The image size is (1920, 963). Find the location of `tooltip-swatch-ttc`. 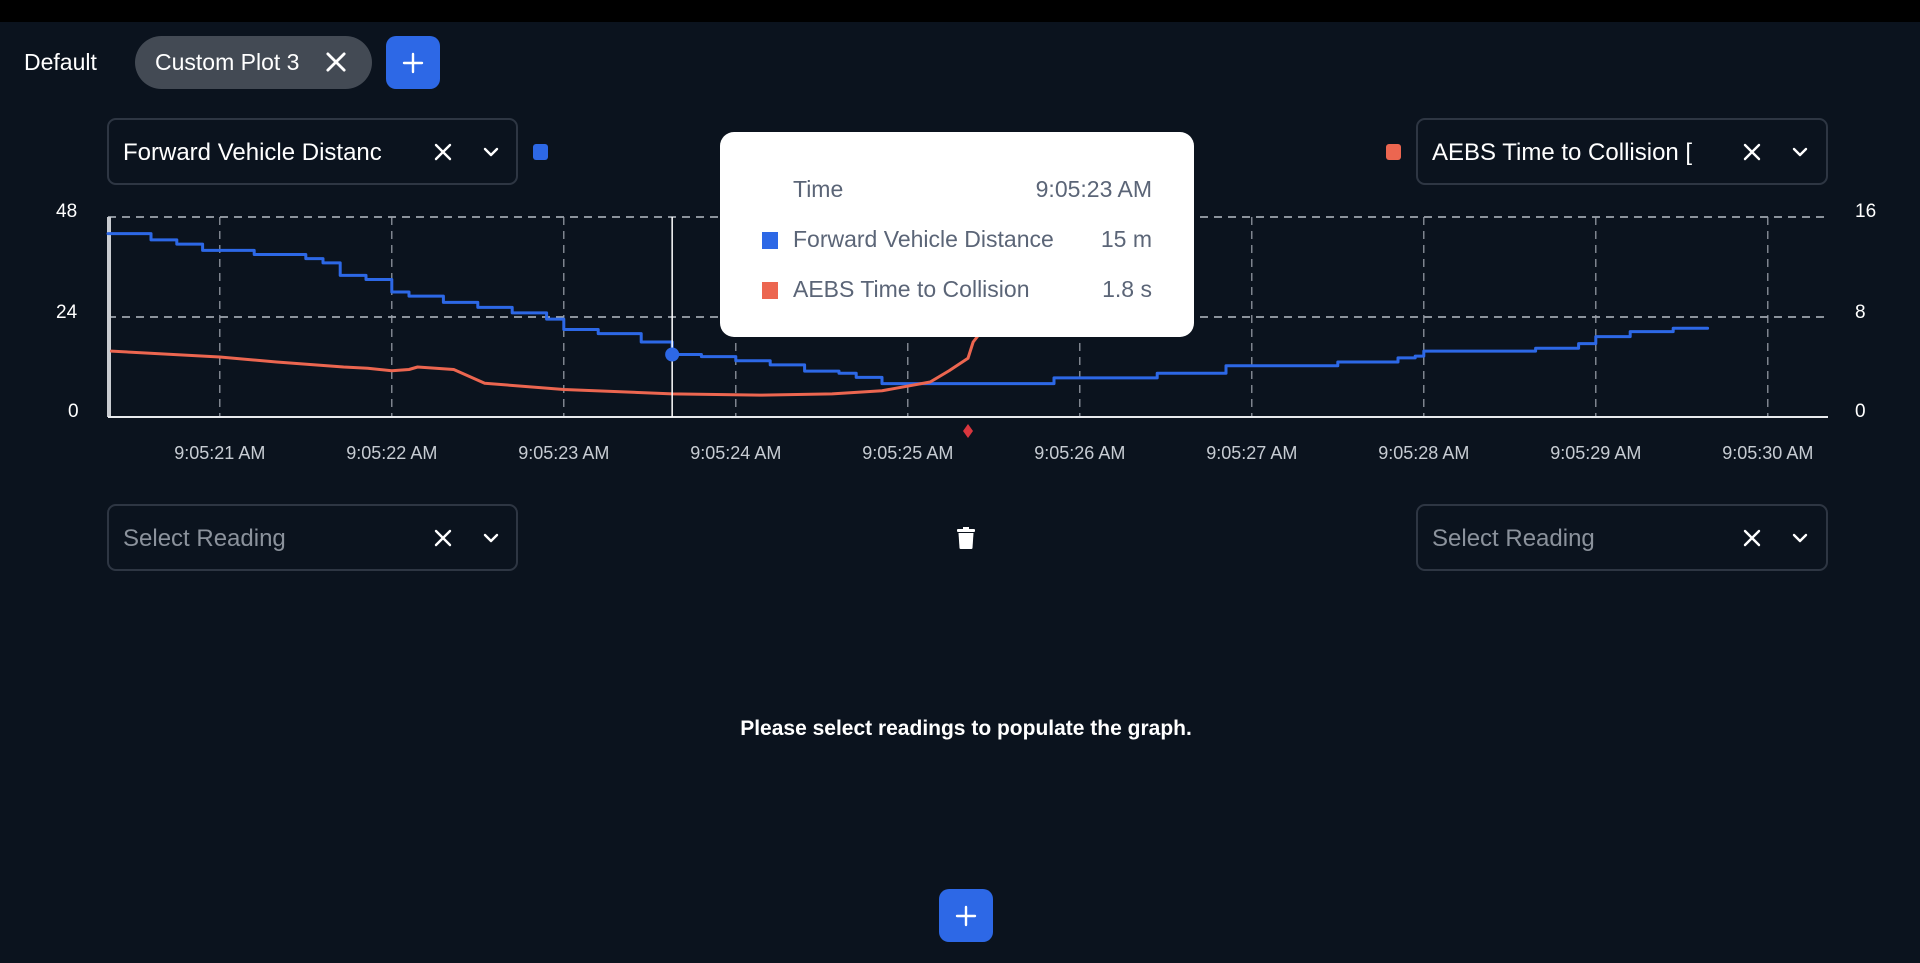

tooltip-swatch-ttc is located at coordinates (770, 290).